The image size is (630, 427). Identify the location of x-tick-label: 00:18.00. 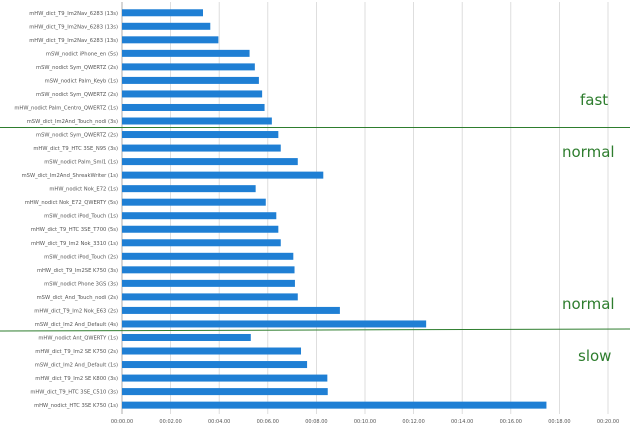
(559, 422).